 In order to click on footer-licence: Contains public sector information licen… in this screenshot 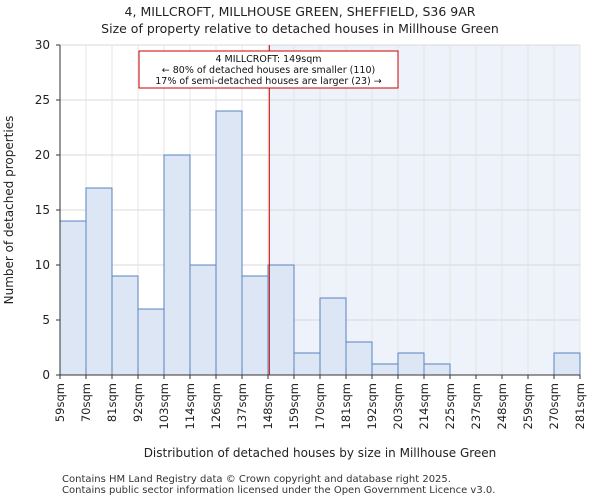, I will do `click(279, 490)`.